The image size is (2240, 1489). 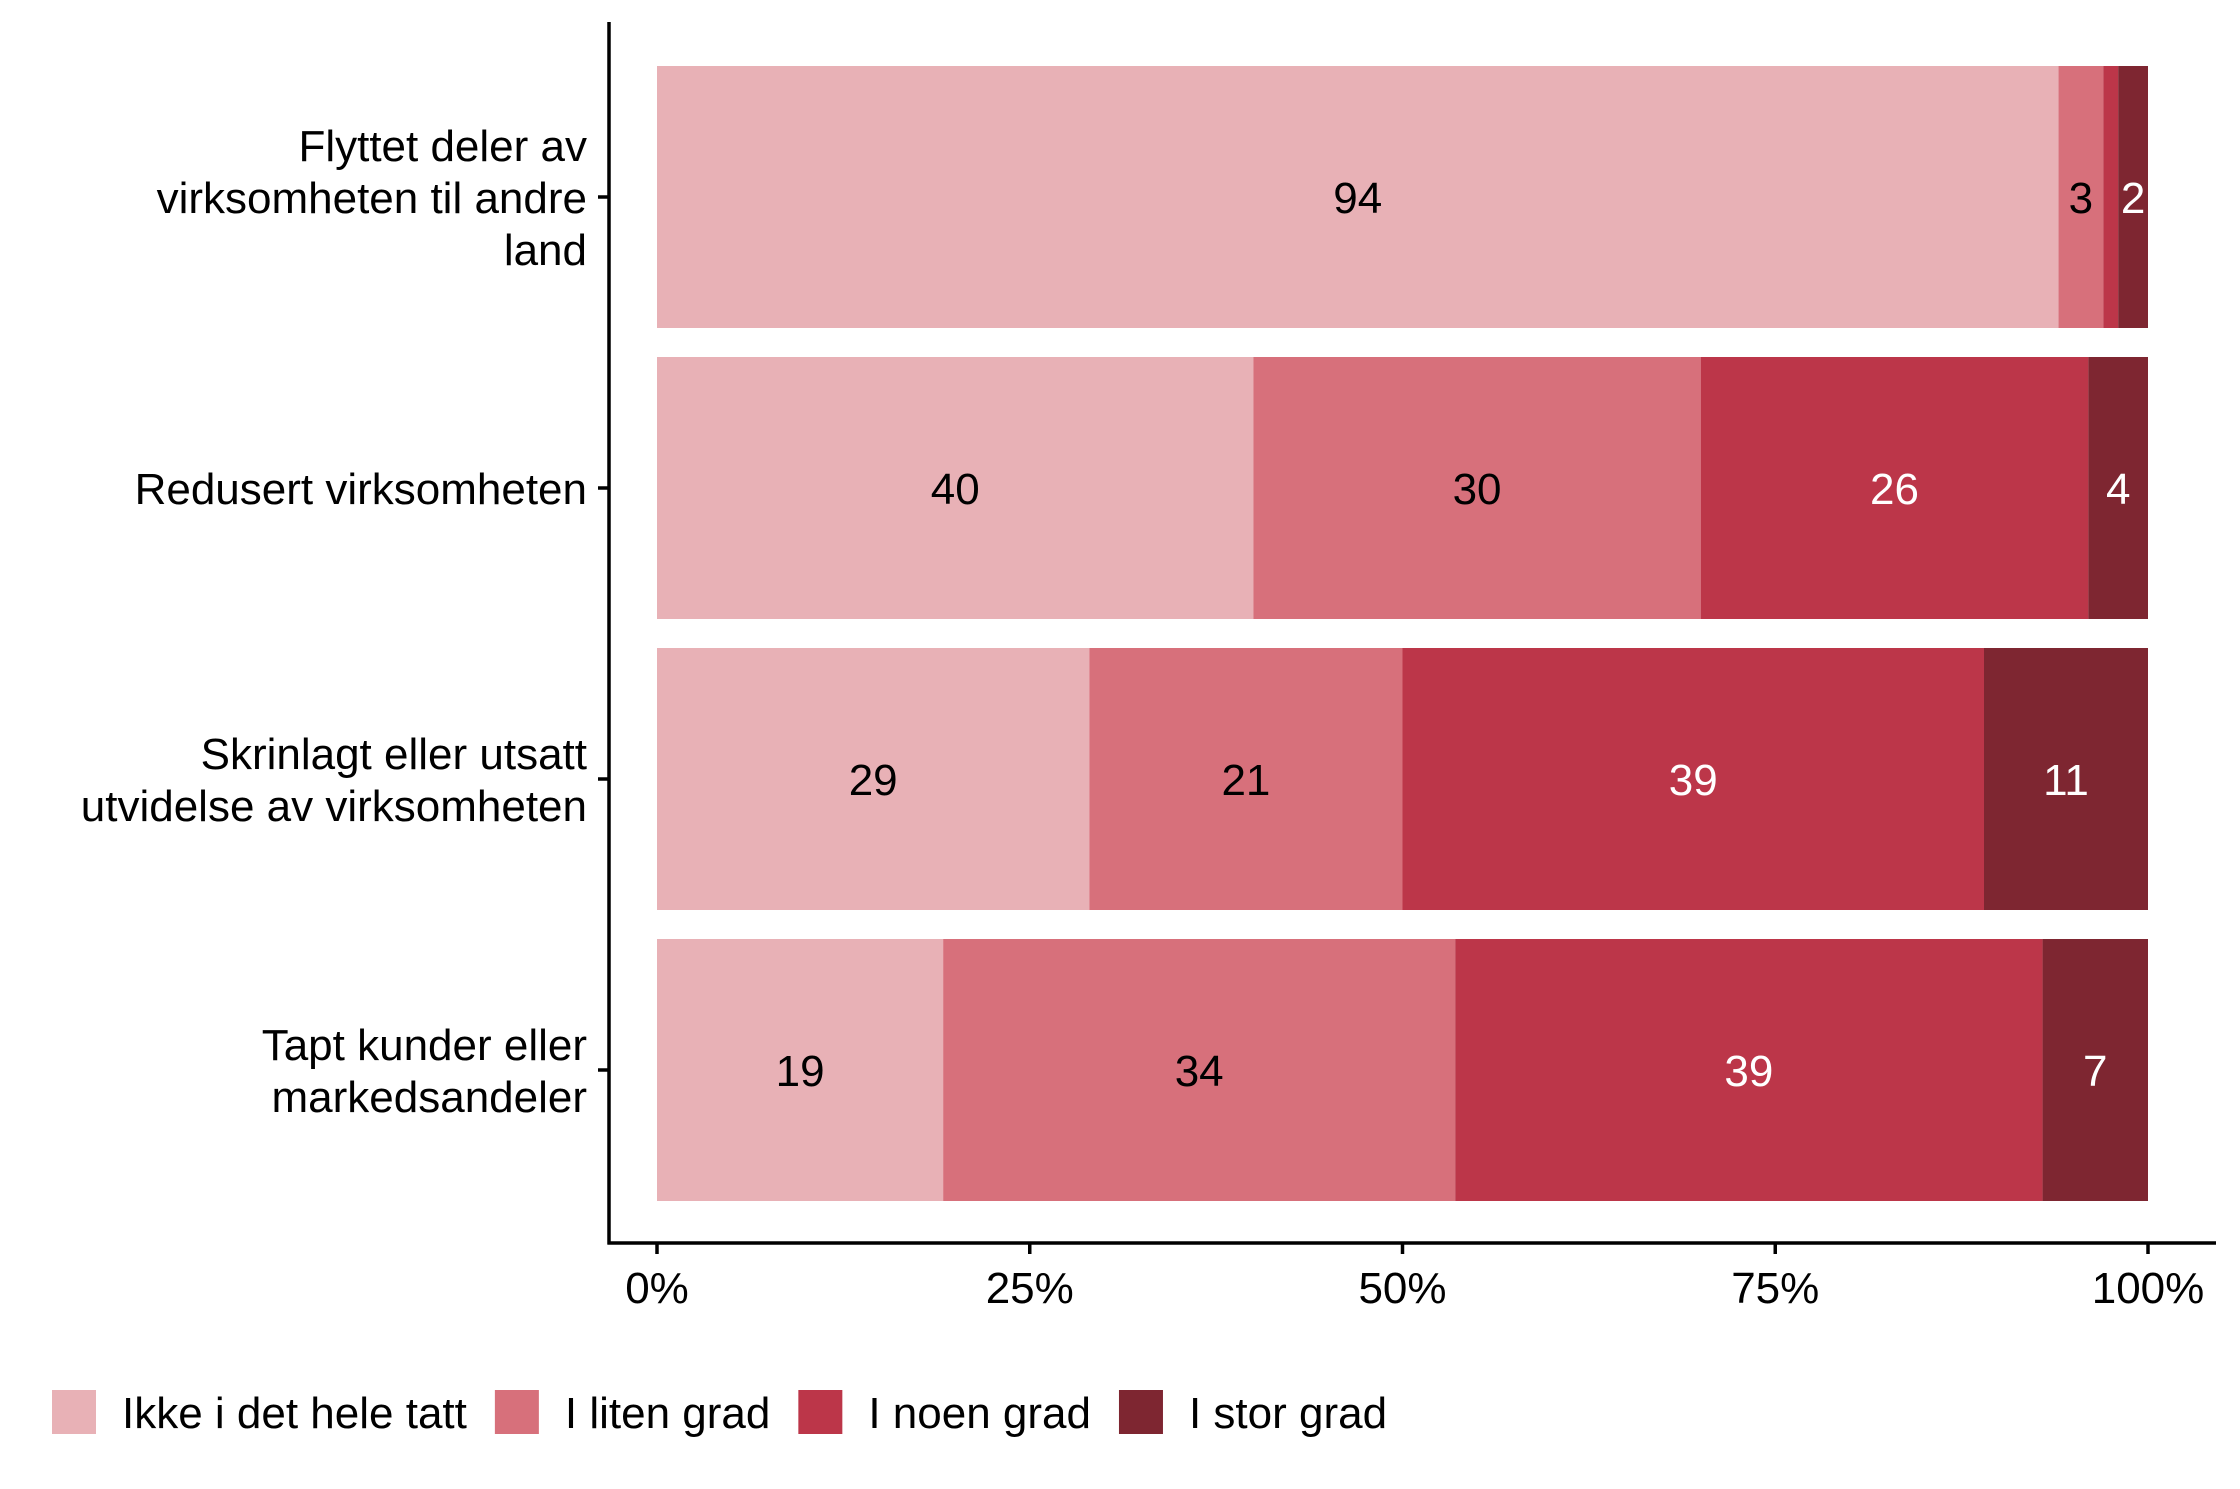 I want to click on bar-value-label: 29, so click(x=873, y=780).